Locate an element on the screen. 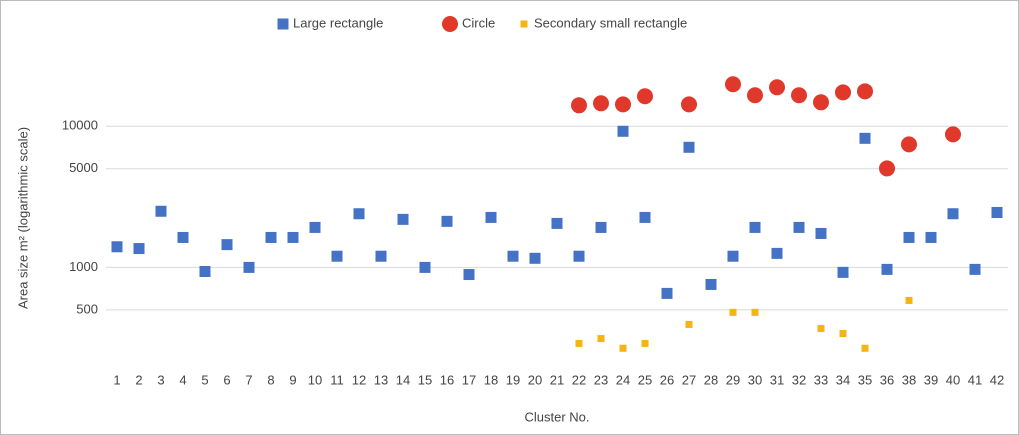 Image resolution: width=1019 pixels, height=435 pixels. y-tick-label: 1000 is located at coordinates (83, 266).